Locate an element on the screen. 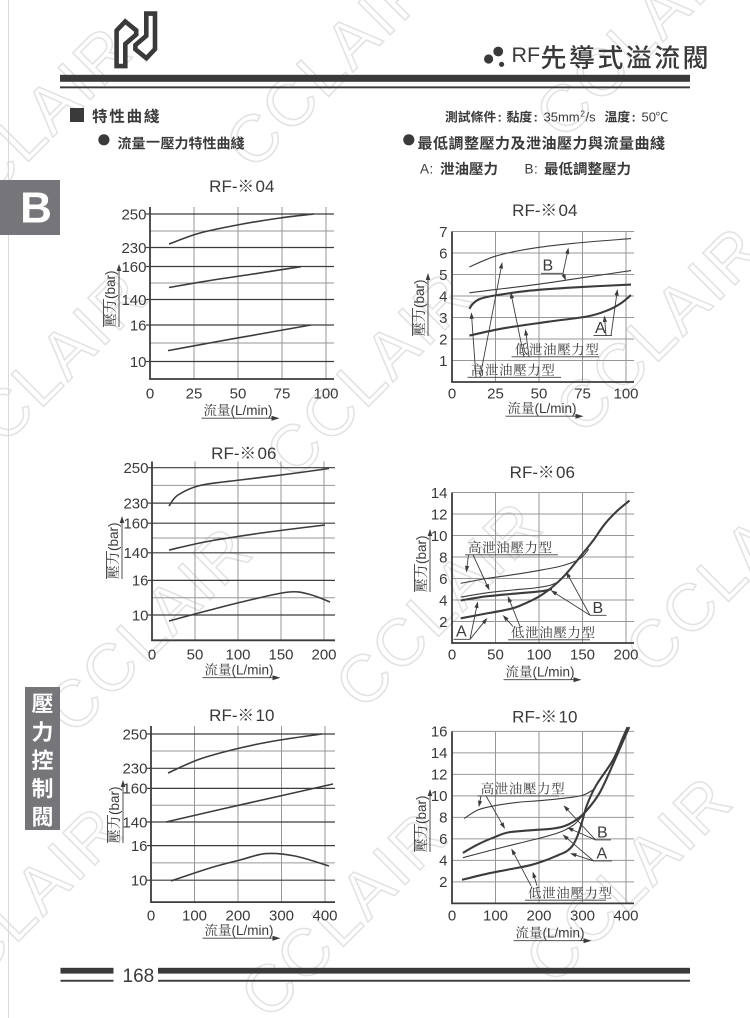  svg-text: 300 is located at coordinates (582, 916).